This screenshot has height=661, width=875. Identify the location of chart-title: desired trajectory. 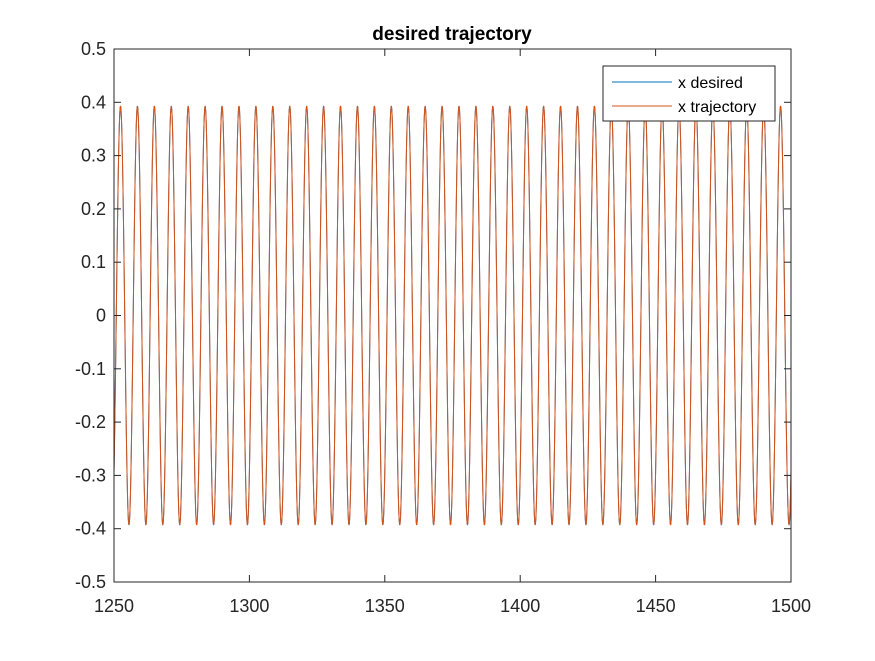
(452, 34).